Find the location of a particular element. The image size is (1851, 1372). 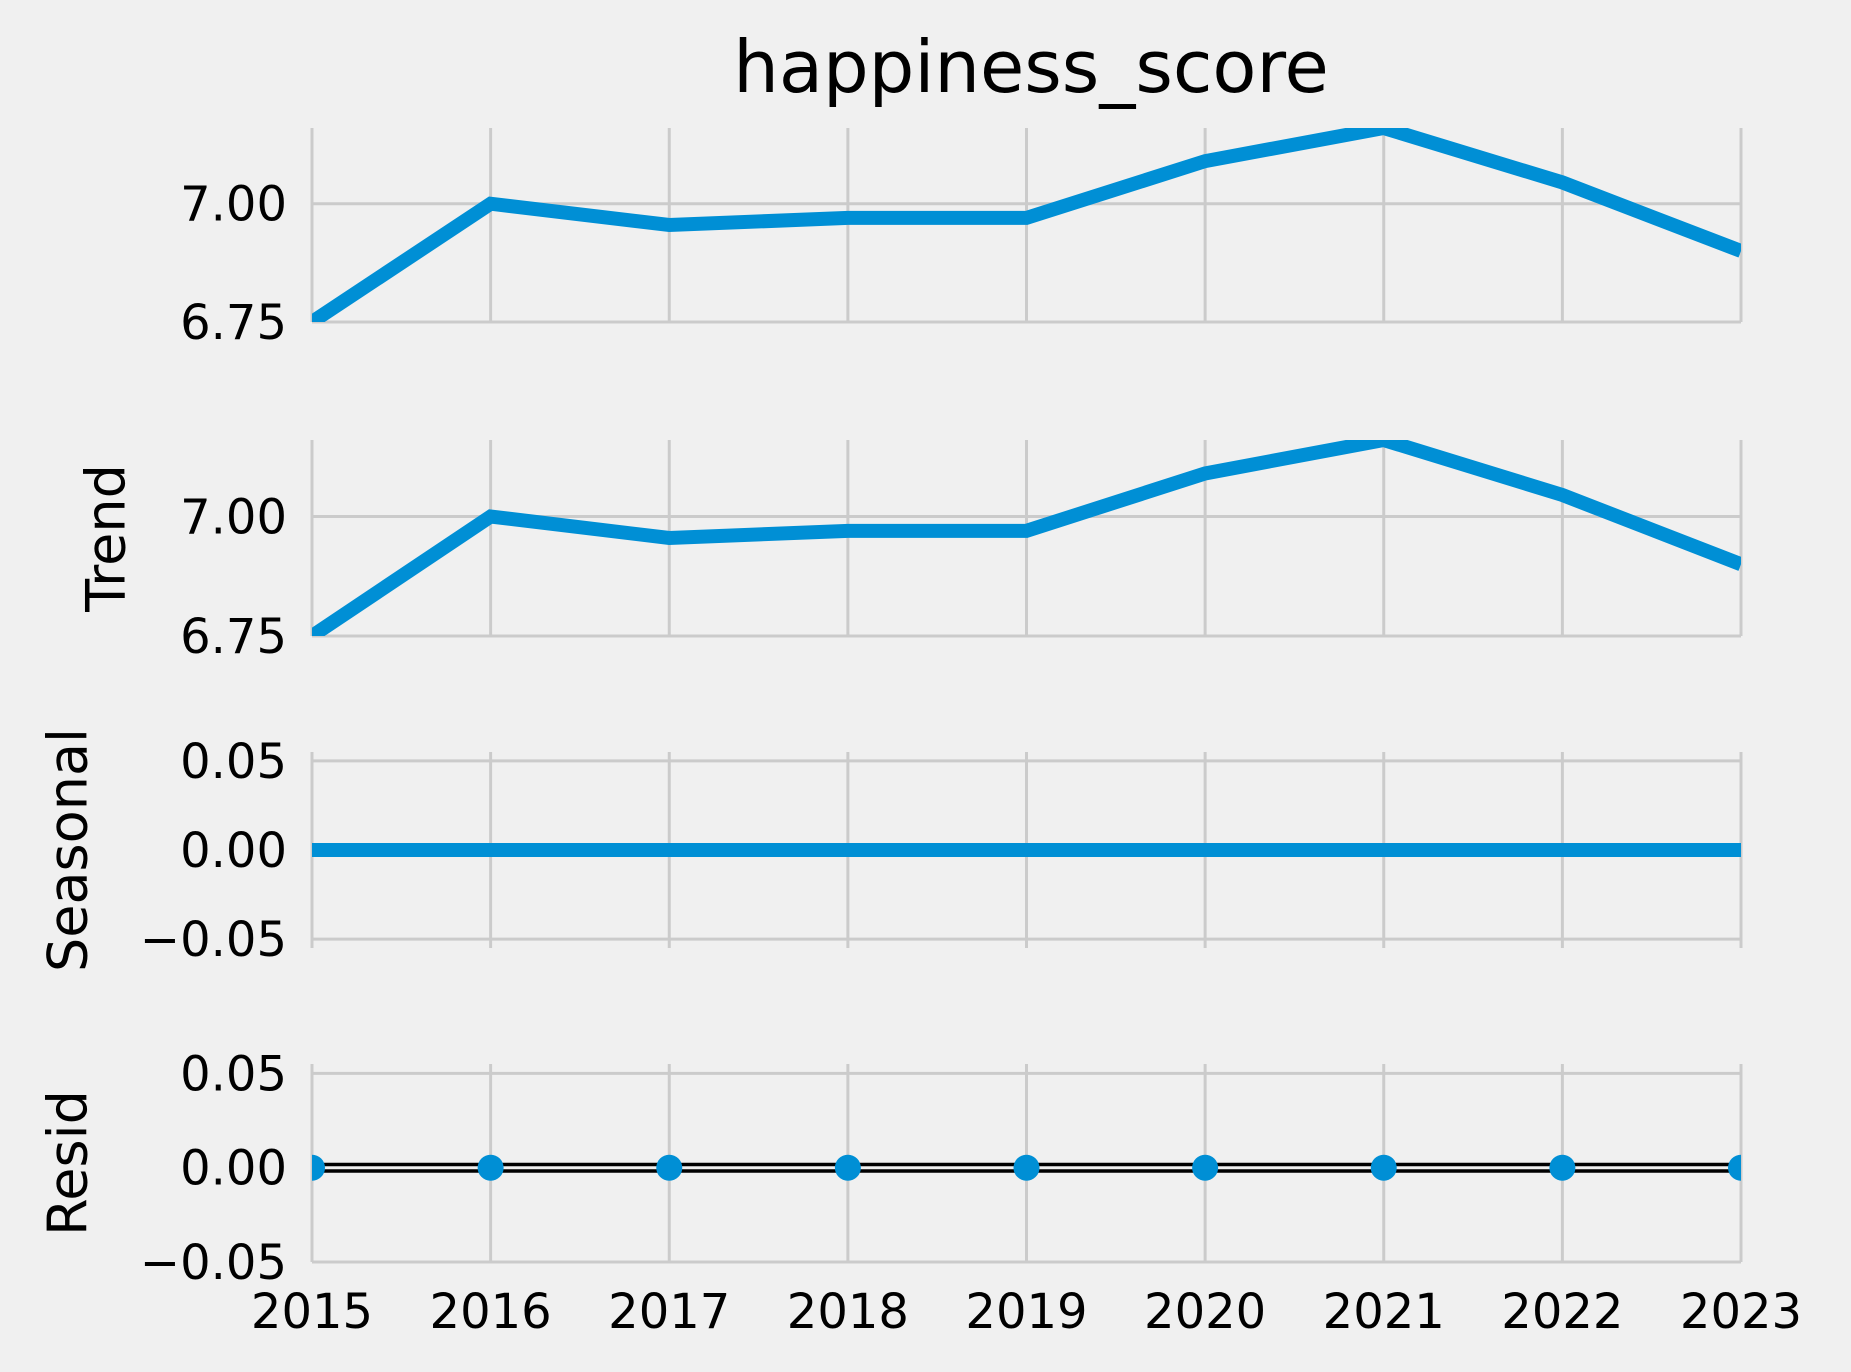

x-tick-label-3: 2018 is located at coordinates (848, 1312).